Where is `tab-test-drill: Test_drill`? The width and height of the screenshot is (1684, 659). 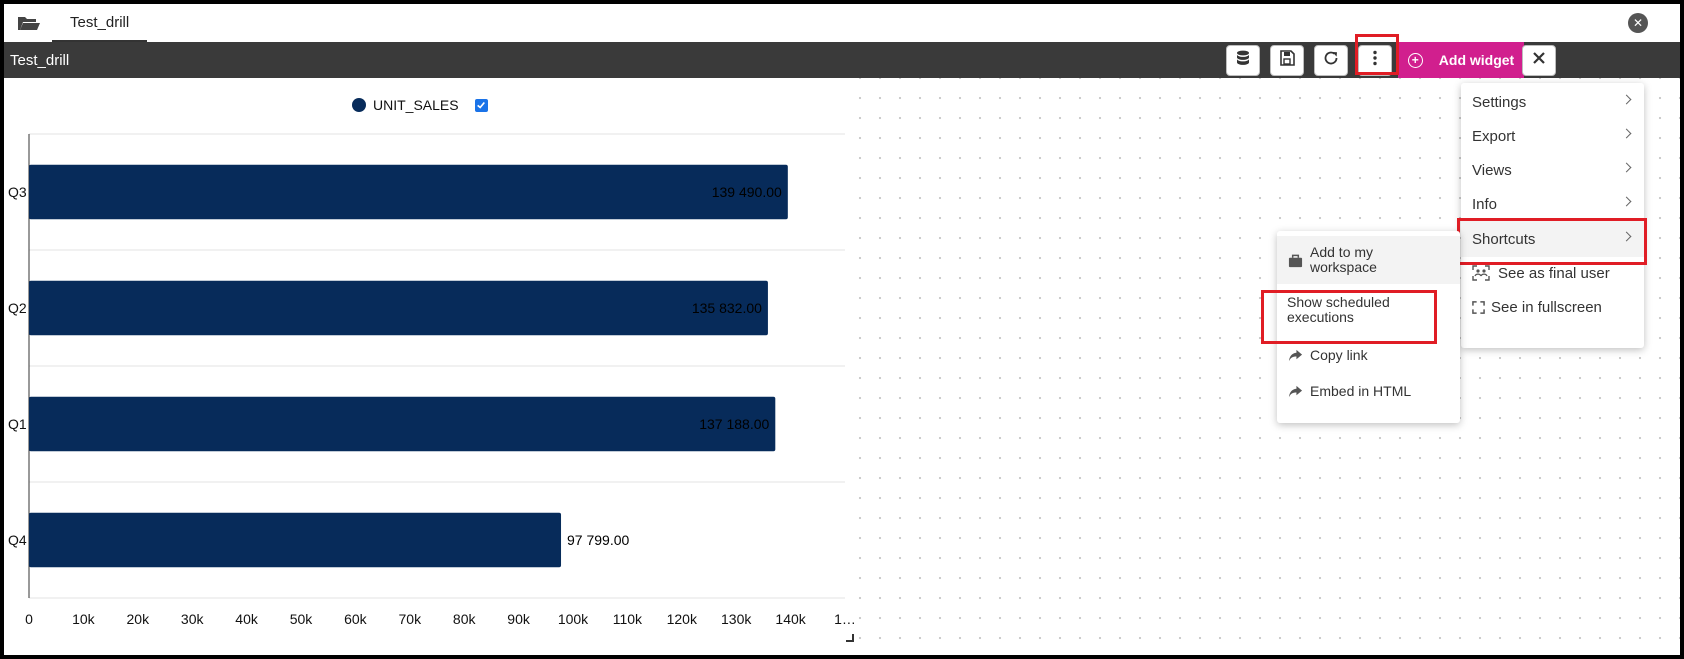 tab-test-drill: Test_drill is located at coordinates (100, 23).